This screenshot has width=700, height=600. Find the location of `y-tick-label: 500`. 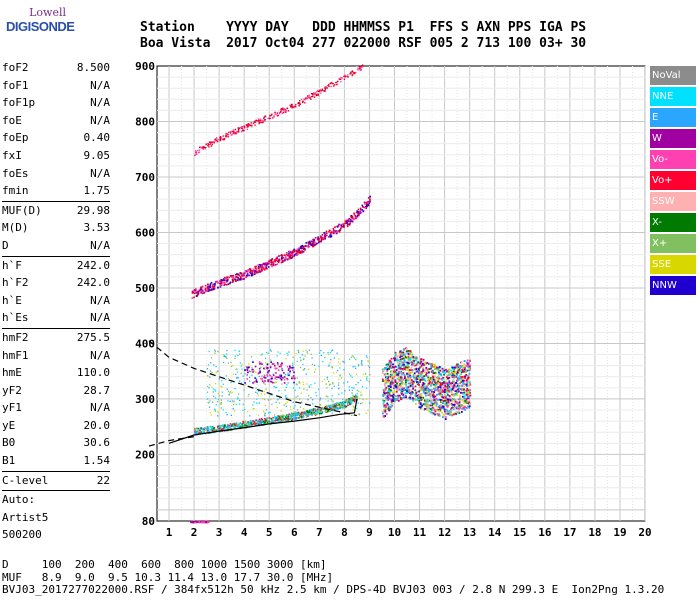

y-tick-label: 500 is located at coordinates (145, 288).